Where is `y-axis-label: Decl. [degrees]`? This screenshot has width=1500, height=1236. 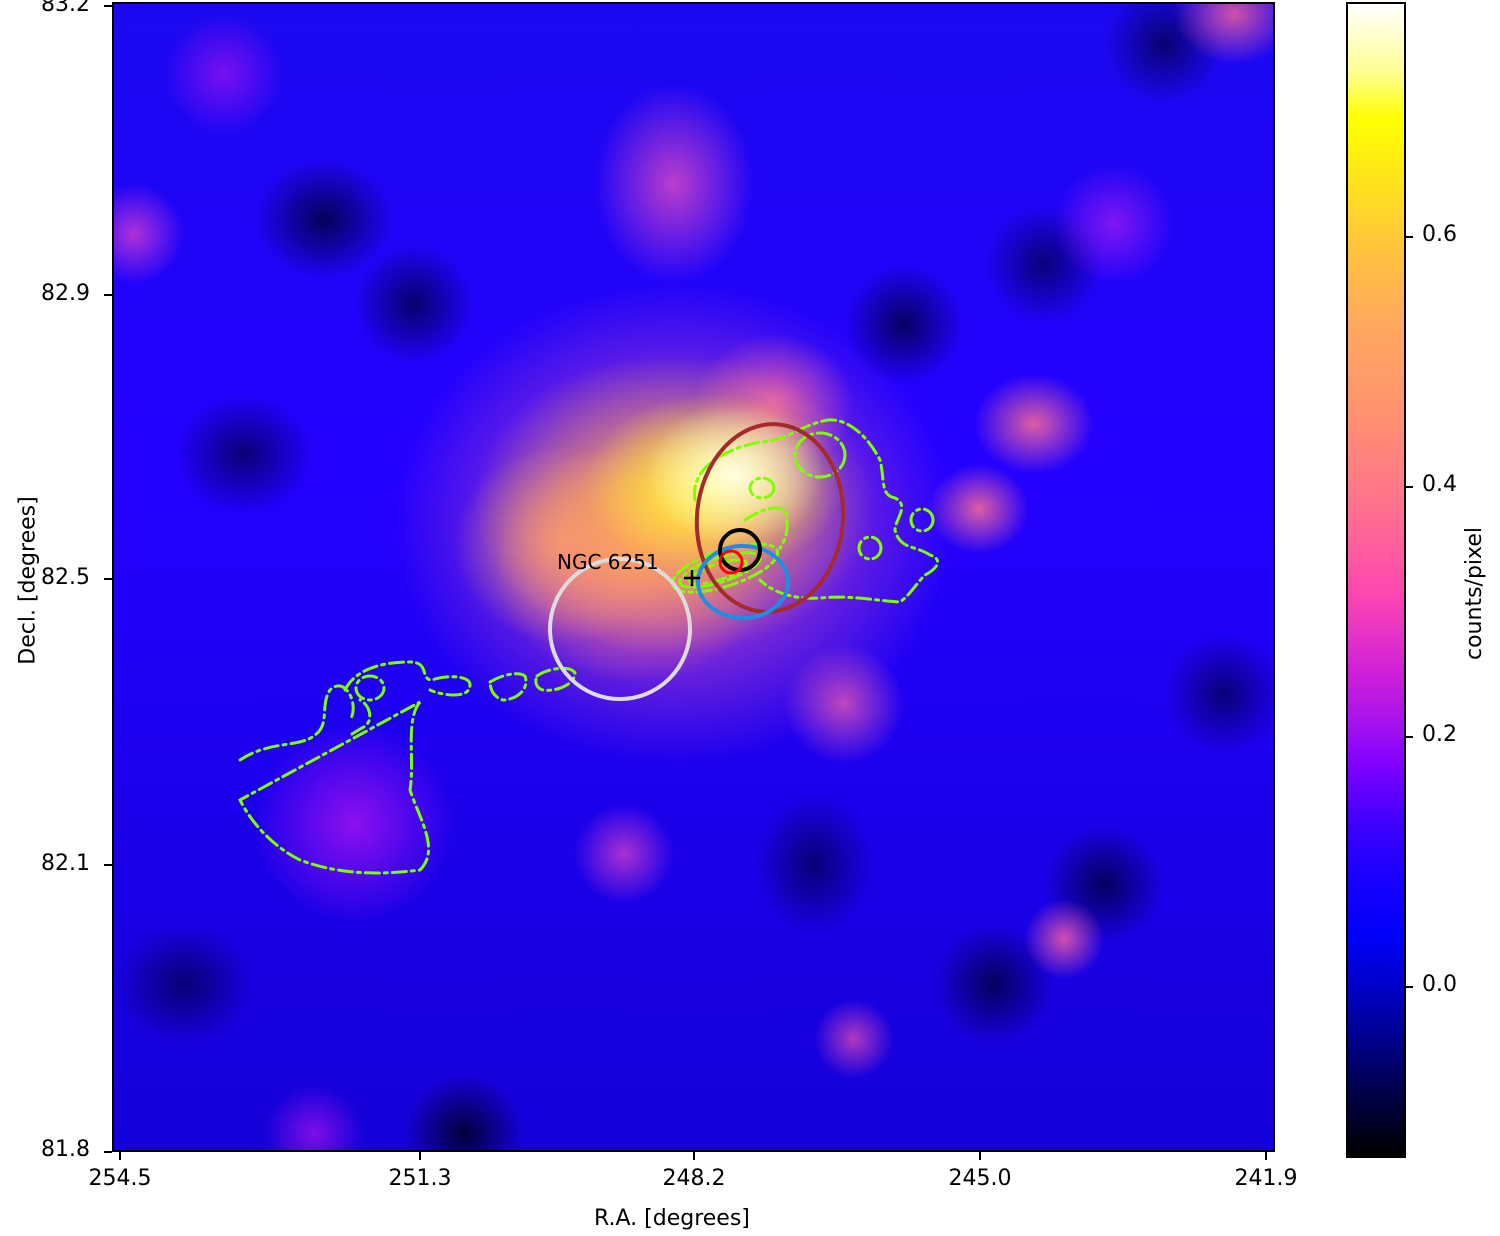
y-axis-label: Decl. [degrees] is located at coordinates (28, 580).